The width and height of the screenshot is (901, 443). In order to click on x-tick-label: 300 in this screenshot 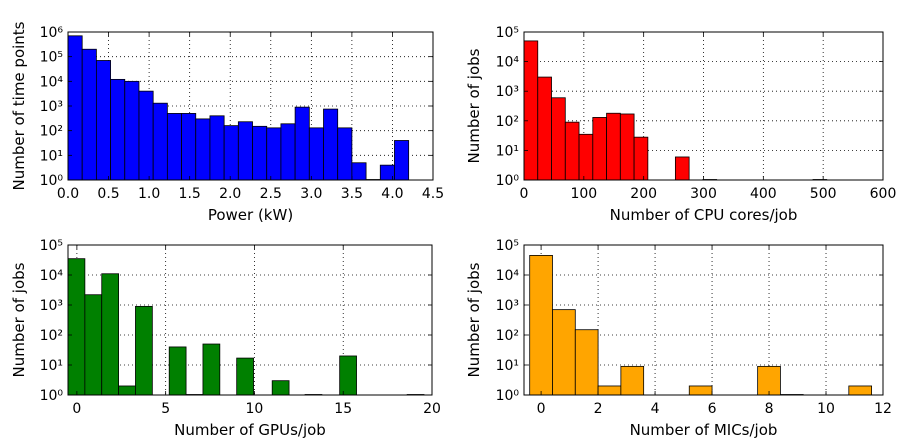, I will do `click(703, 194)`.